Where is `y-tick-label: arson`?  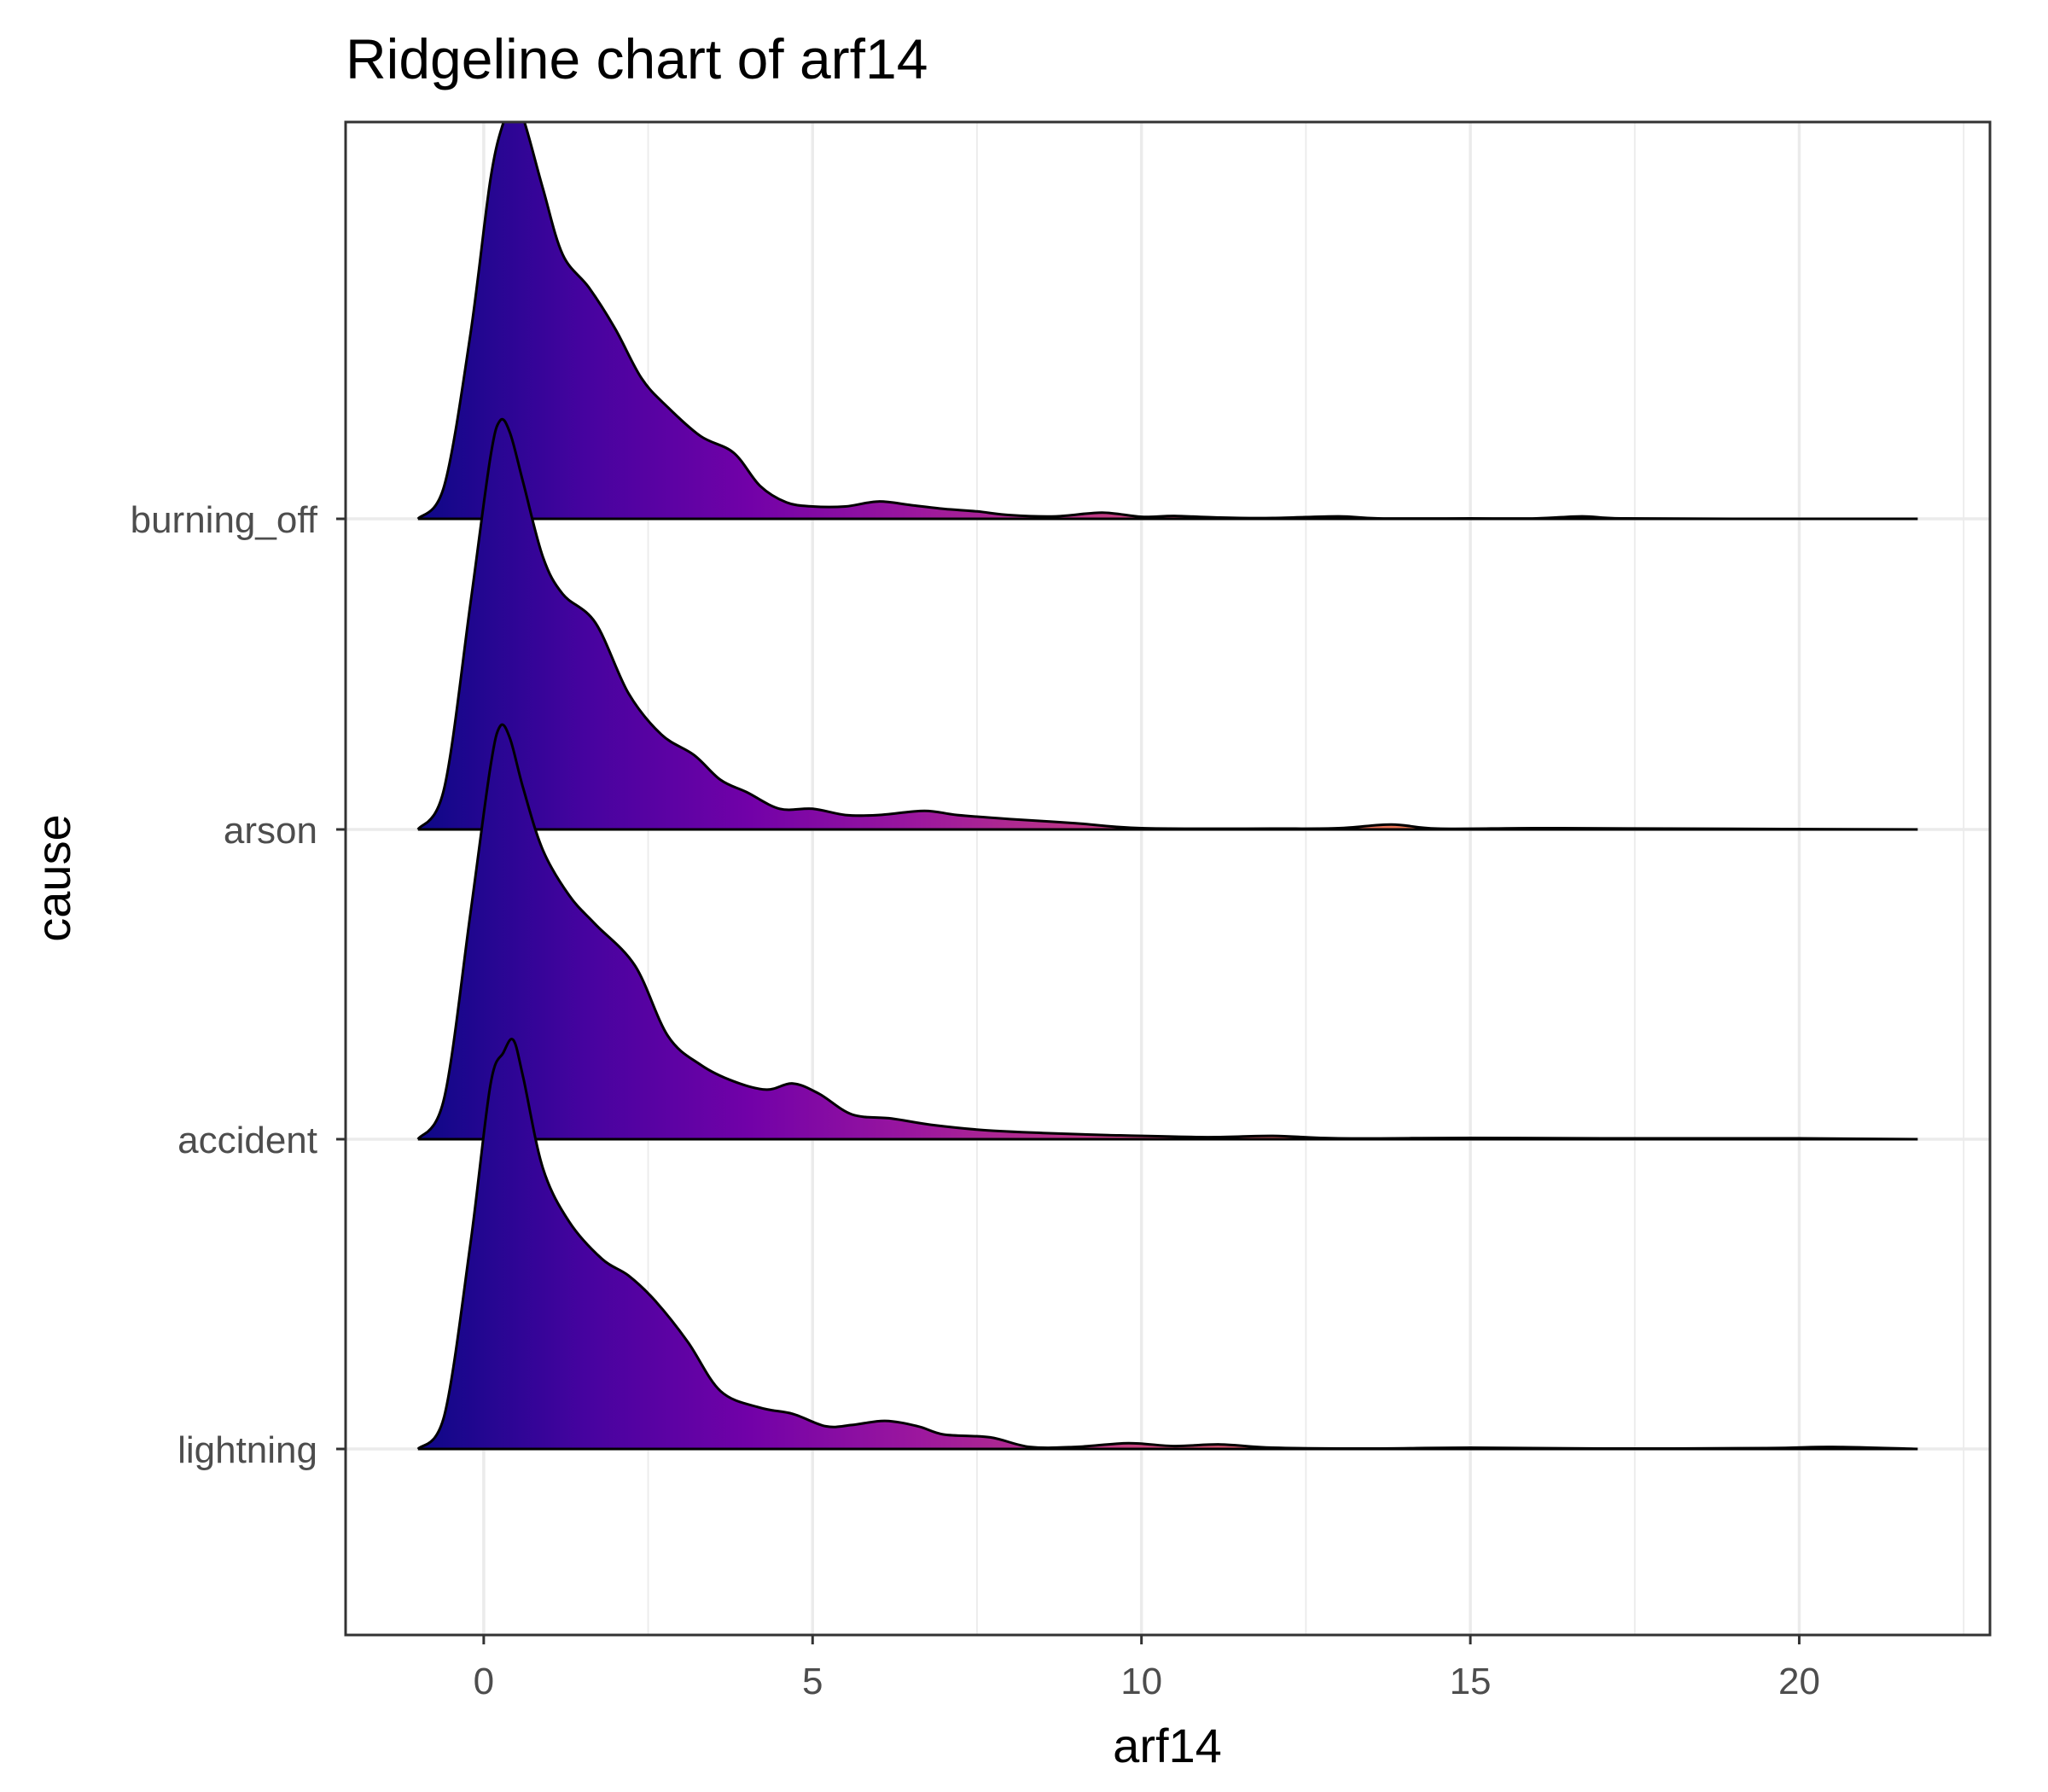
y-tick-label: arson is located at coordinates (270, 831).